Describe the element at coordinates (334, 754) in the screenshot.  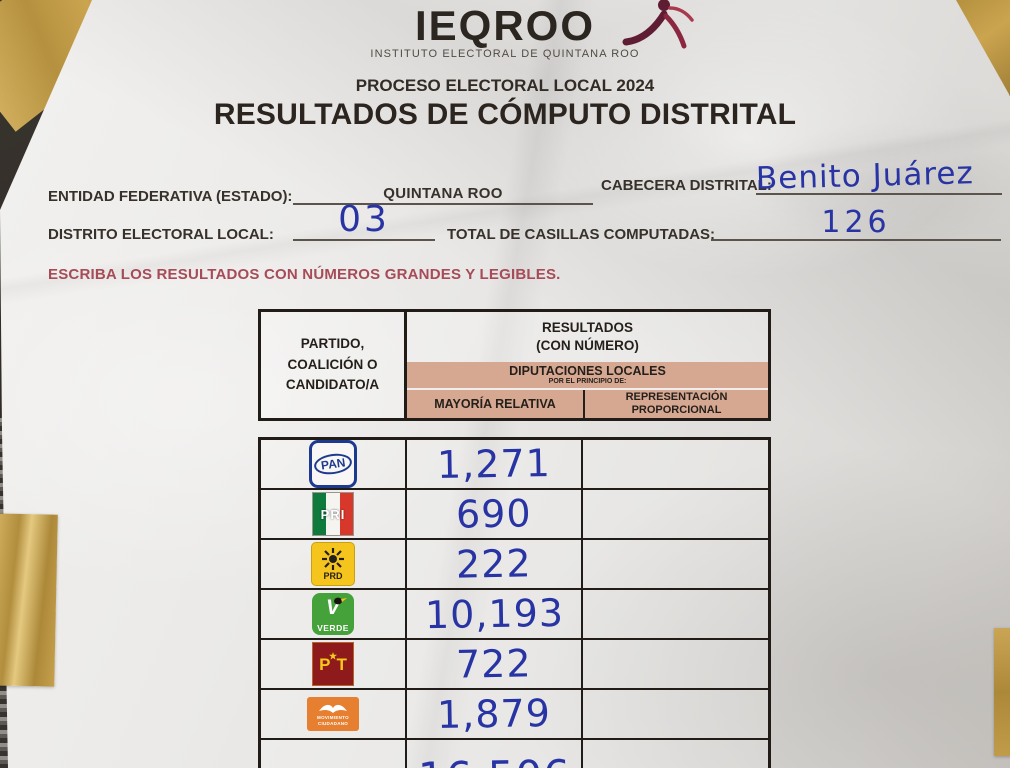
I see `party-logo-cell: morena` at that location.